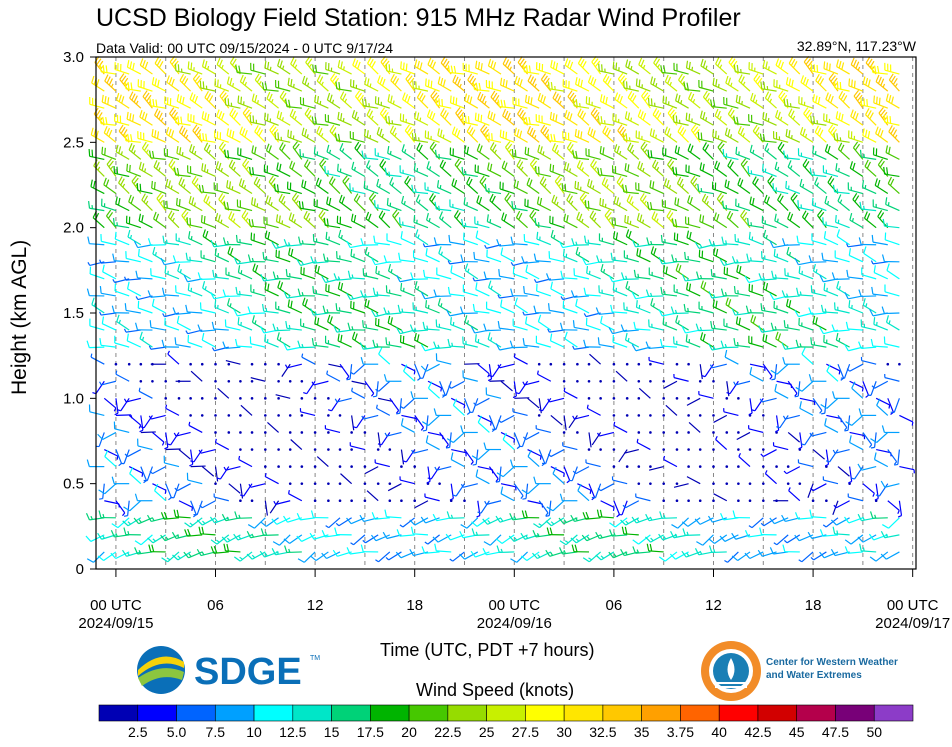  Describe the element at coordinates (832, 662) in the screenshot. I see `cw3e-text-line1: Center for Western Weather` at that location.